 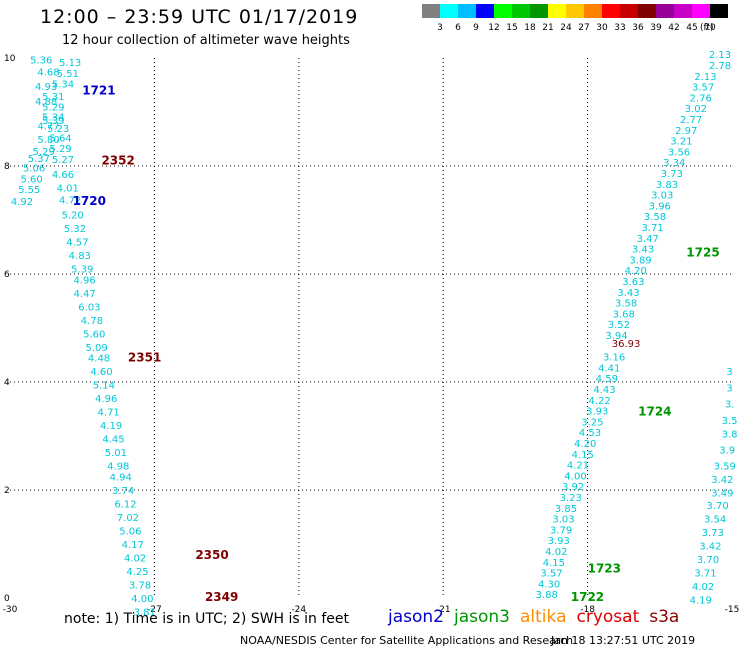 I want to click on legend-label: 21, so click(x=548, y=28).